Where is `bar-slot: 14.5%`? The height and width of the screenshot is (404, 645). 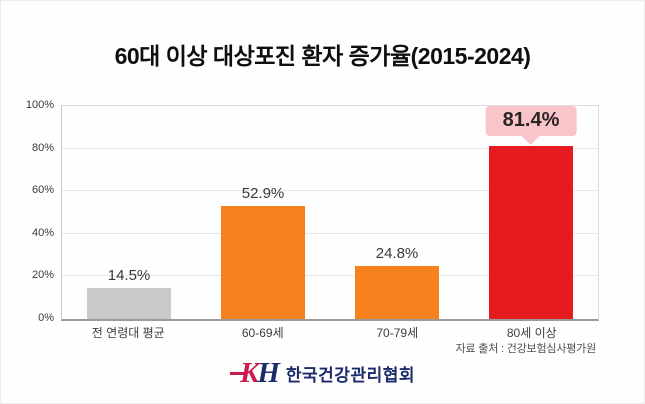 bar-slot: 14.5% is located at coordinates (129, 212).